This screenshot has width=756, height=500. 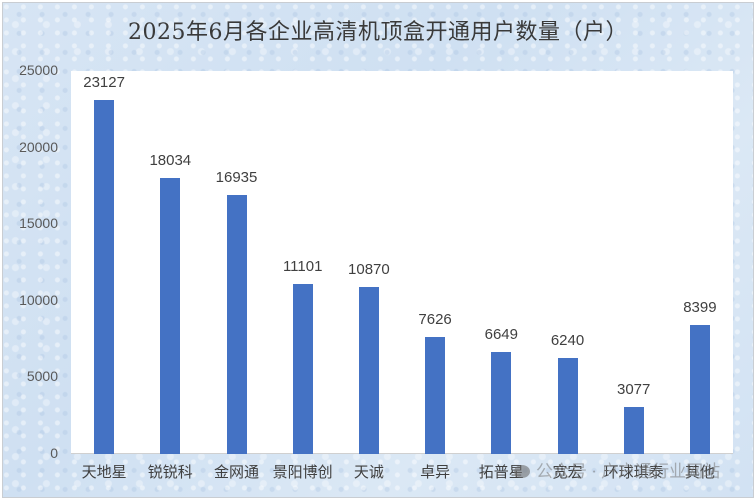 I want to click on x-tick-label: 卓异, so click(x=435, y=473).